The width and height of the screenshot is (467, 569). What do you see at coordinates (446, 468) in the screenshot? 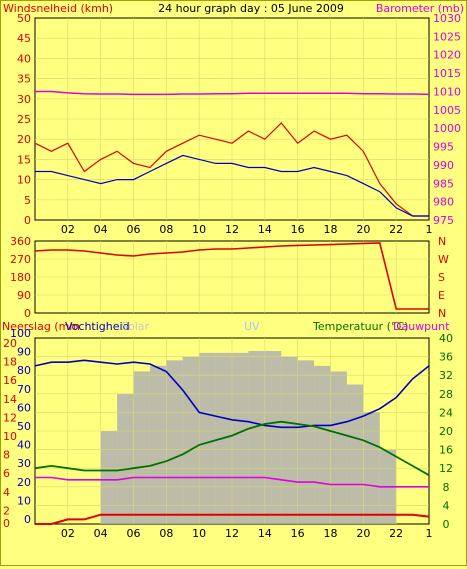
I see `y-tick-label: 12` at bounding box center [446, 468].